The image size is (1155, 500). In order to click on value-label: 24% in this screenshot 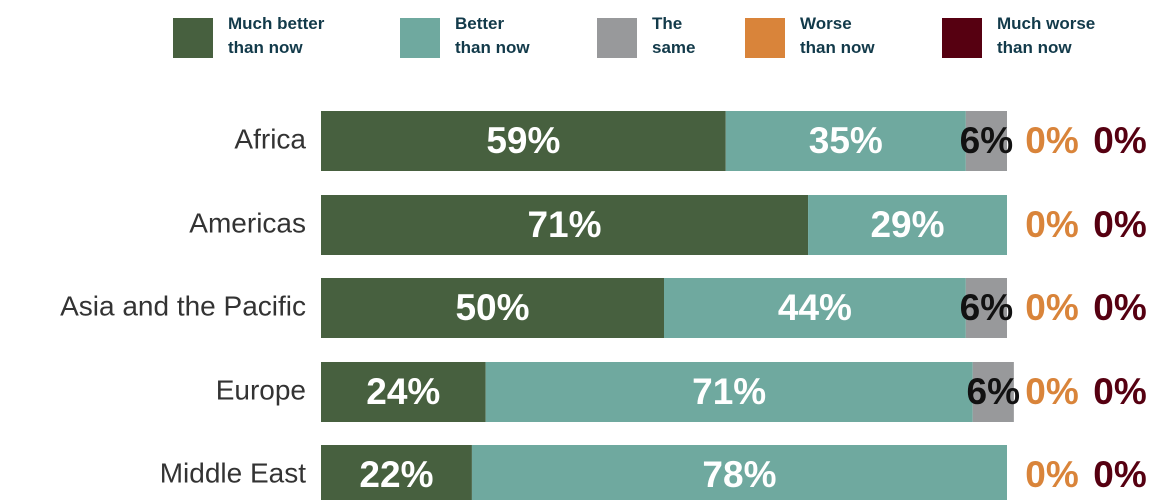, I will do `click(403, 391)`.